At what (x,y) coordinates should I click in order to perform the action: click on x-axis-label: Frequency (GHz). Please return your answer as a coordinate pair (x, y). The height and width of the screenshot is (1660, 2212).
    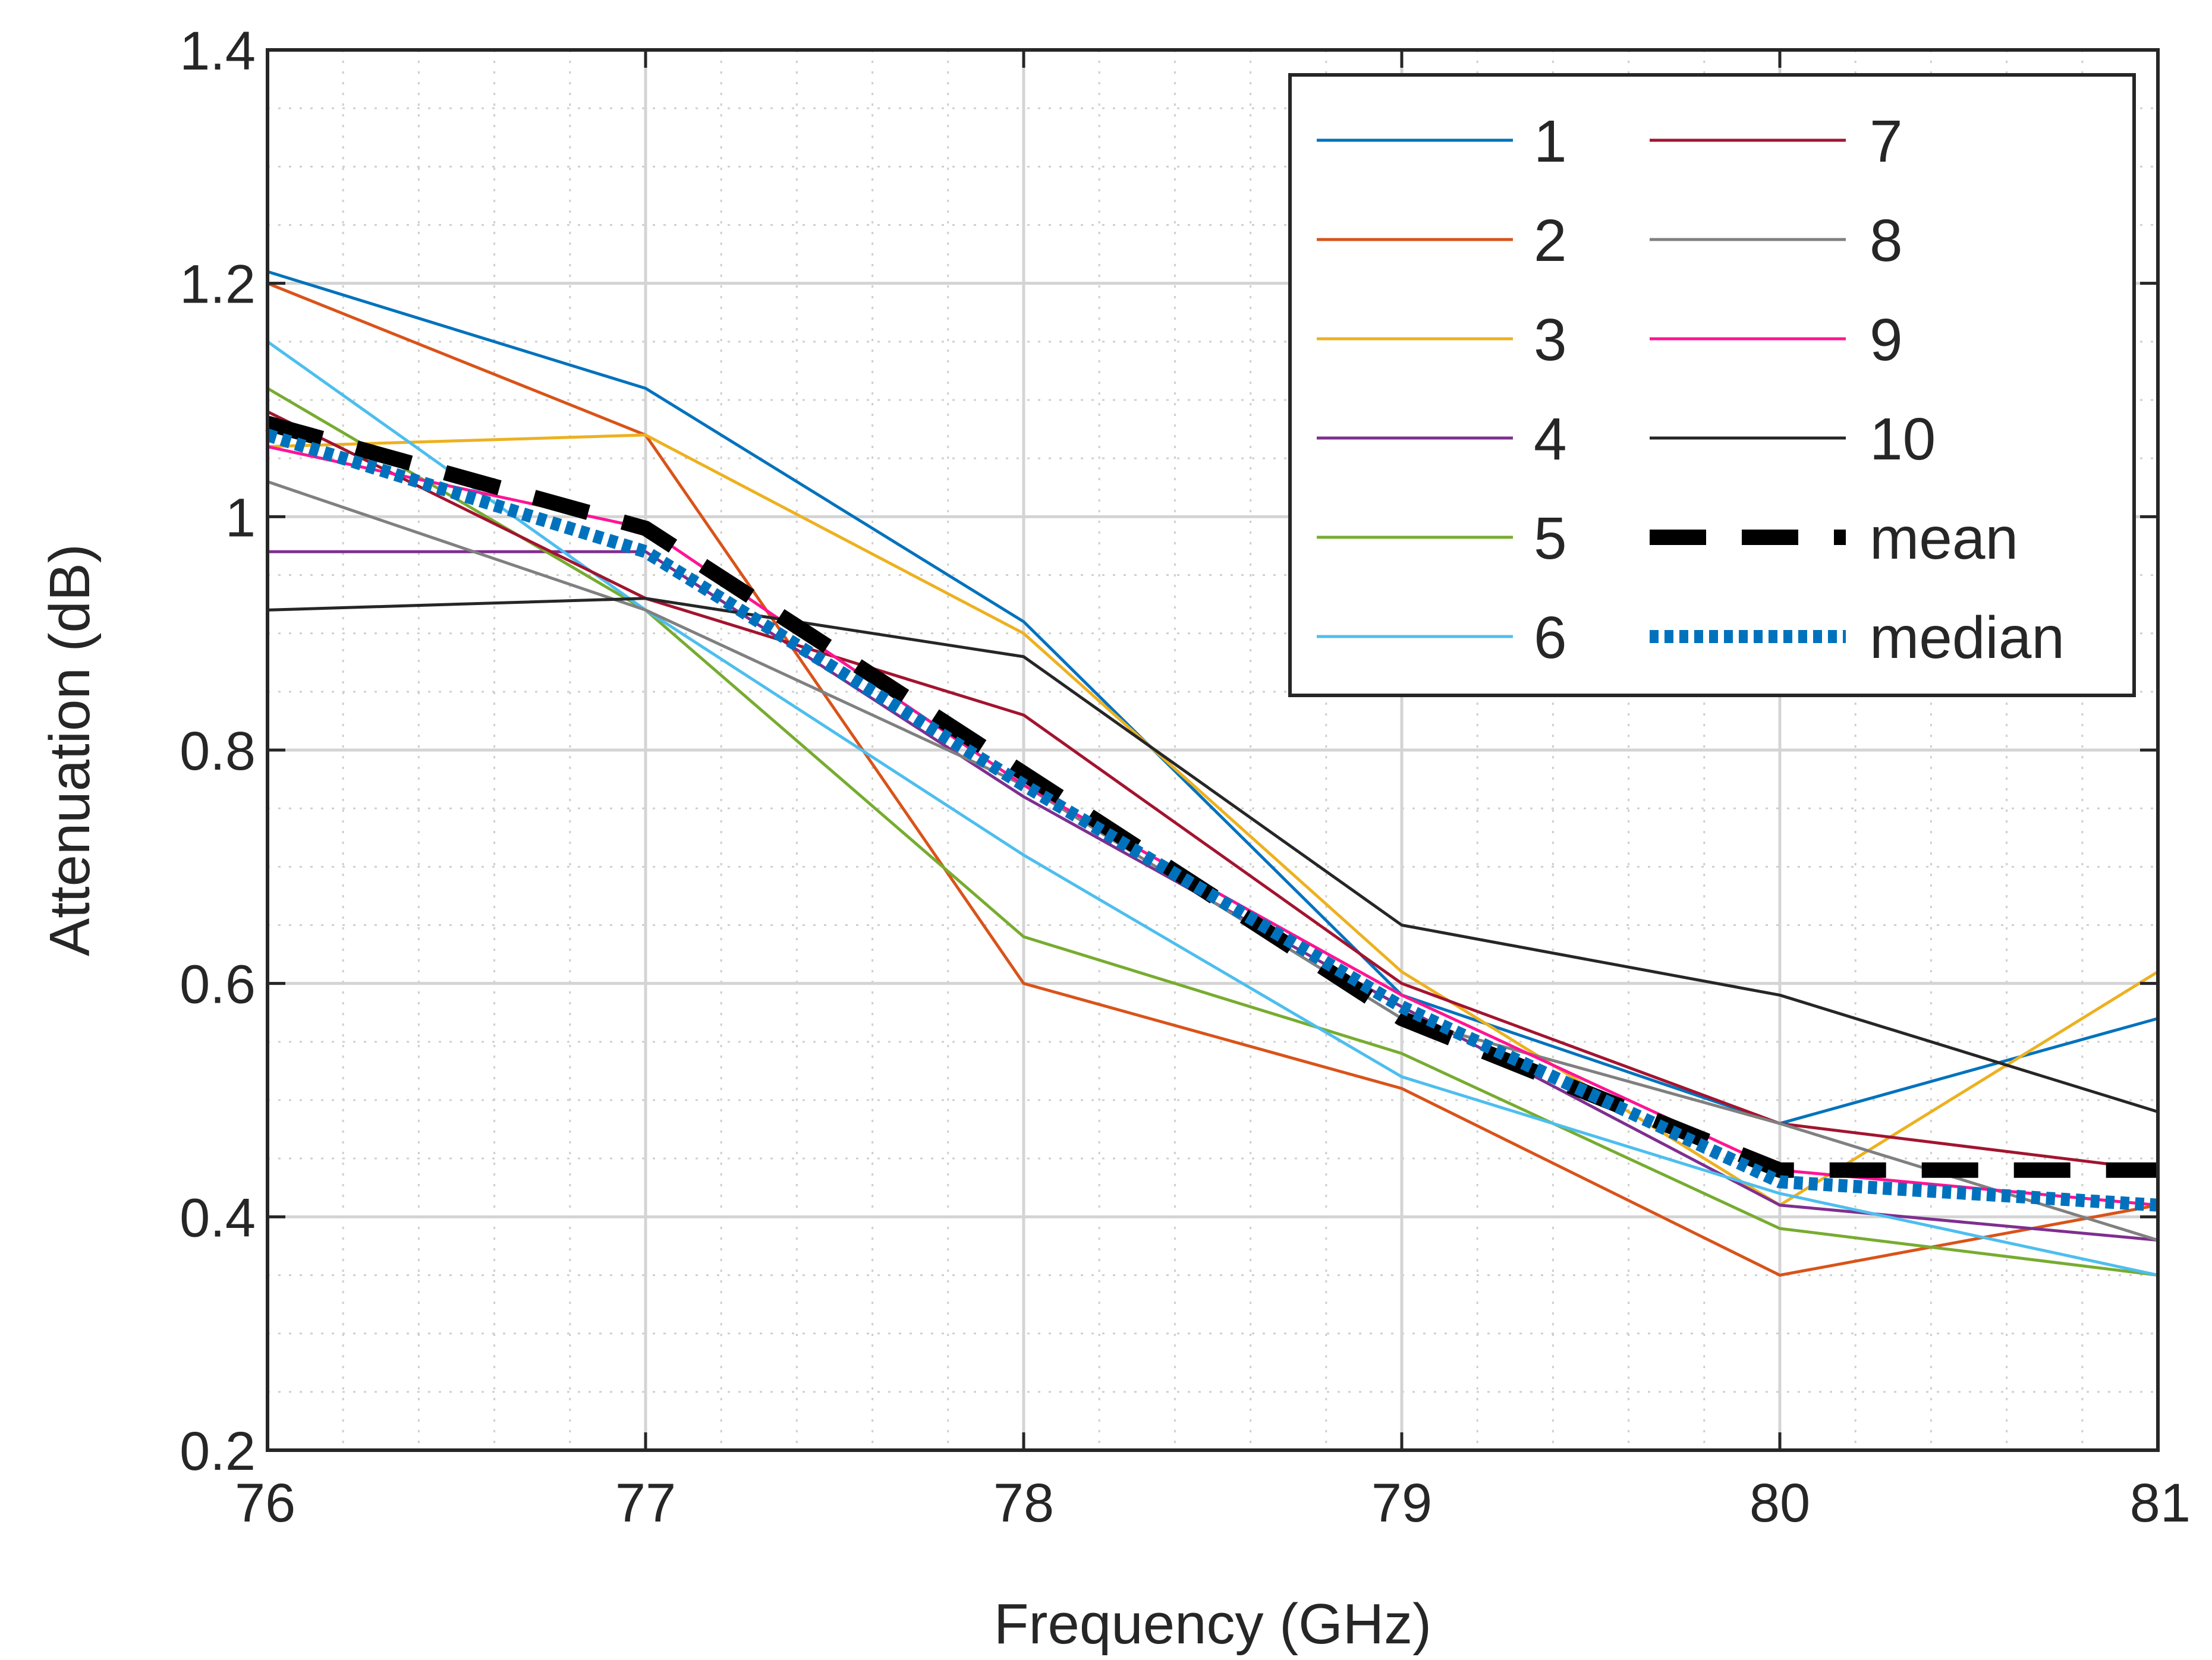
    Looking at the image, I should click on (1212, 1624).